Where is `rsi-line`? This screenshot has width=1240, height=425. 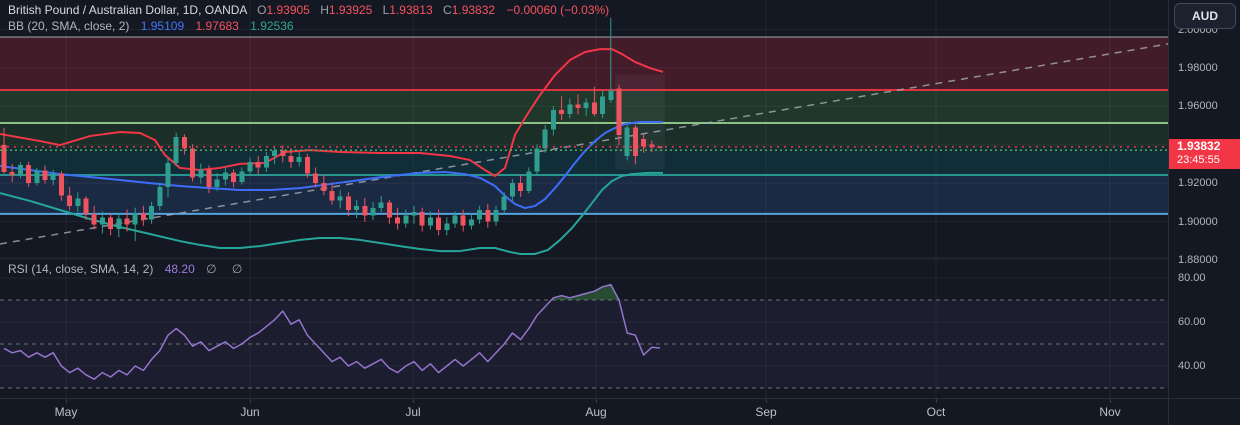 rsi-line is located at coordinates (332, 331).